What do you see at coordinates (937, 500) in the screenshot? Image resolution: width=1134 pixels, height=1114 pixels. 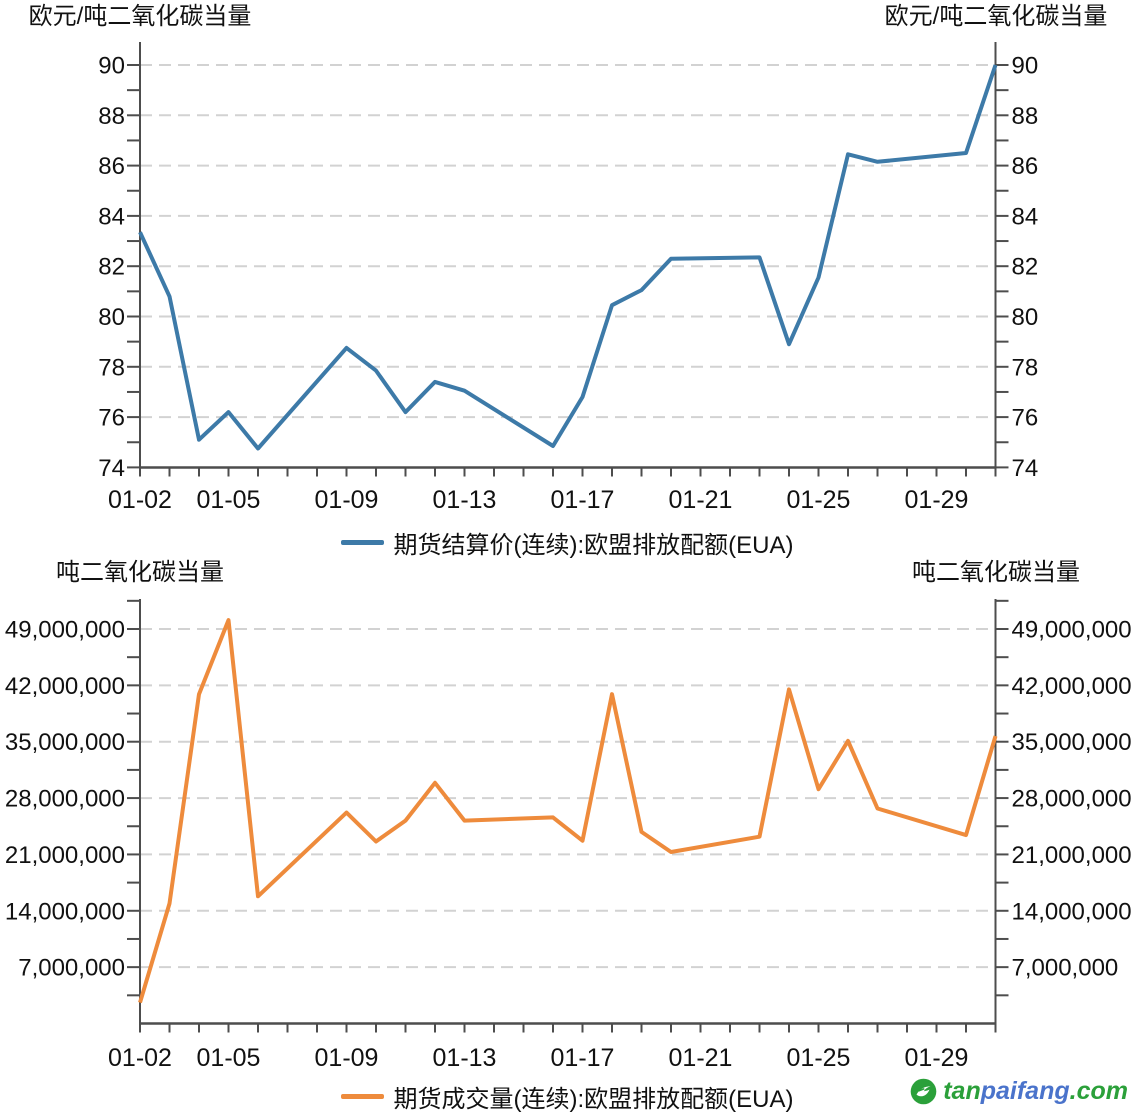 I see `price-x-tick-label: 01-29` at bounding box center [937, 500].